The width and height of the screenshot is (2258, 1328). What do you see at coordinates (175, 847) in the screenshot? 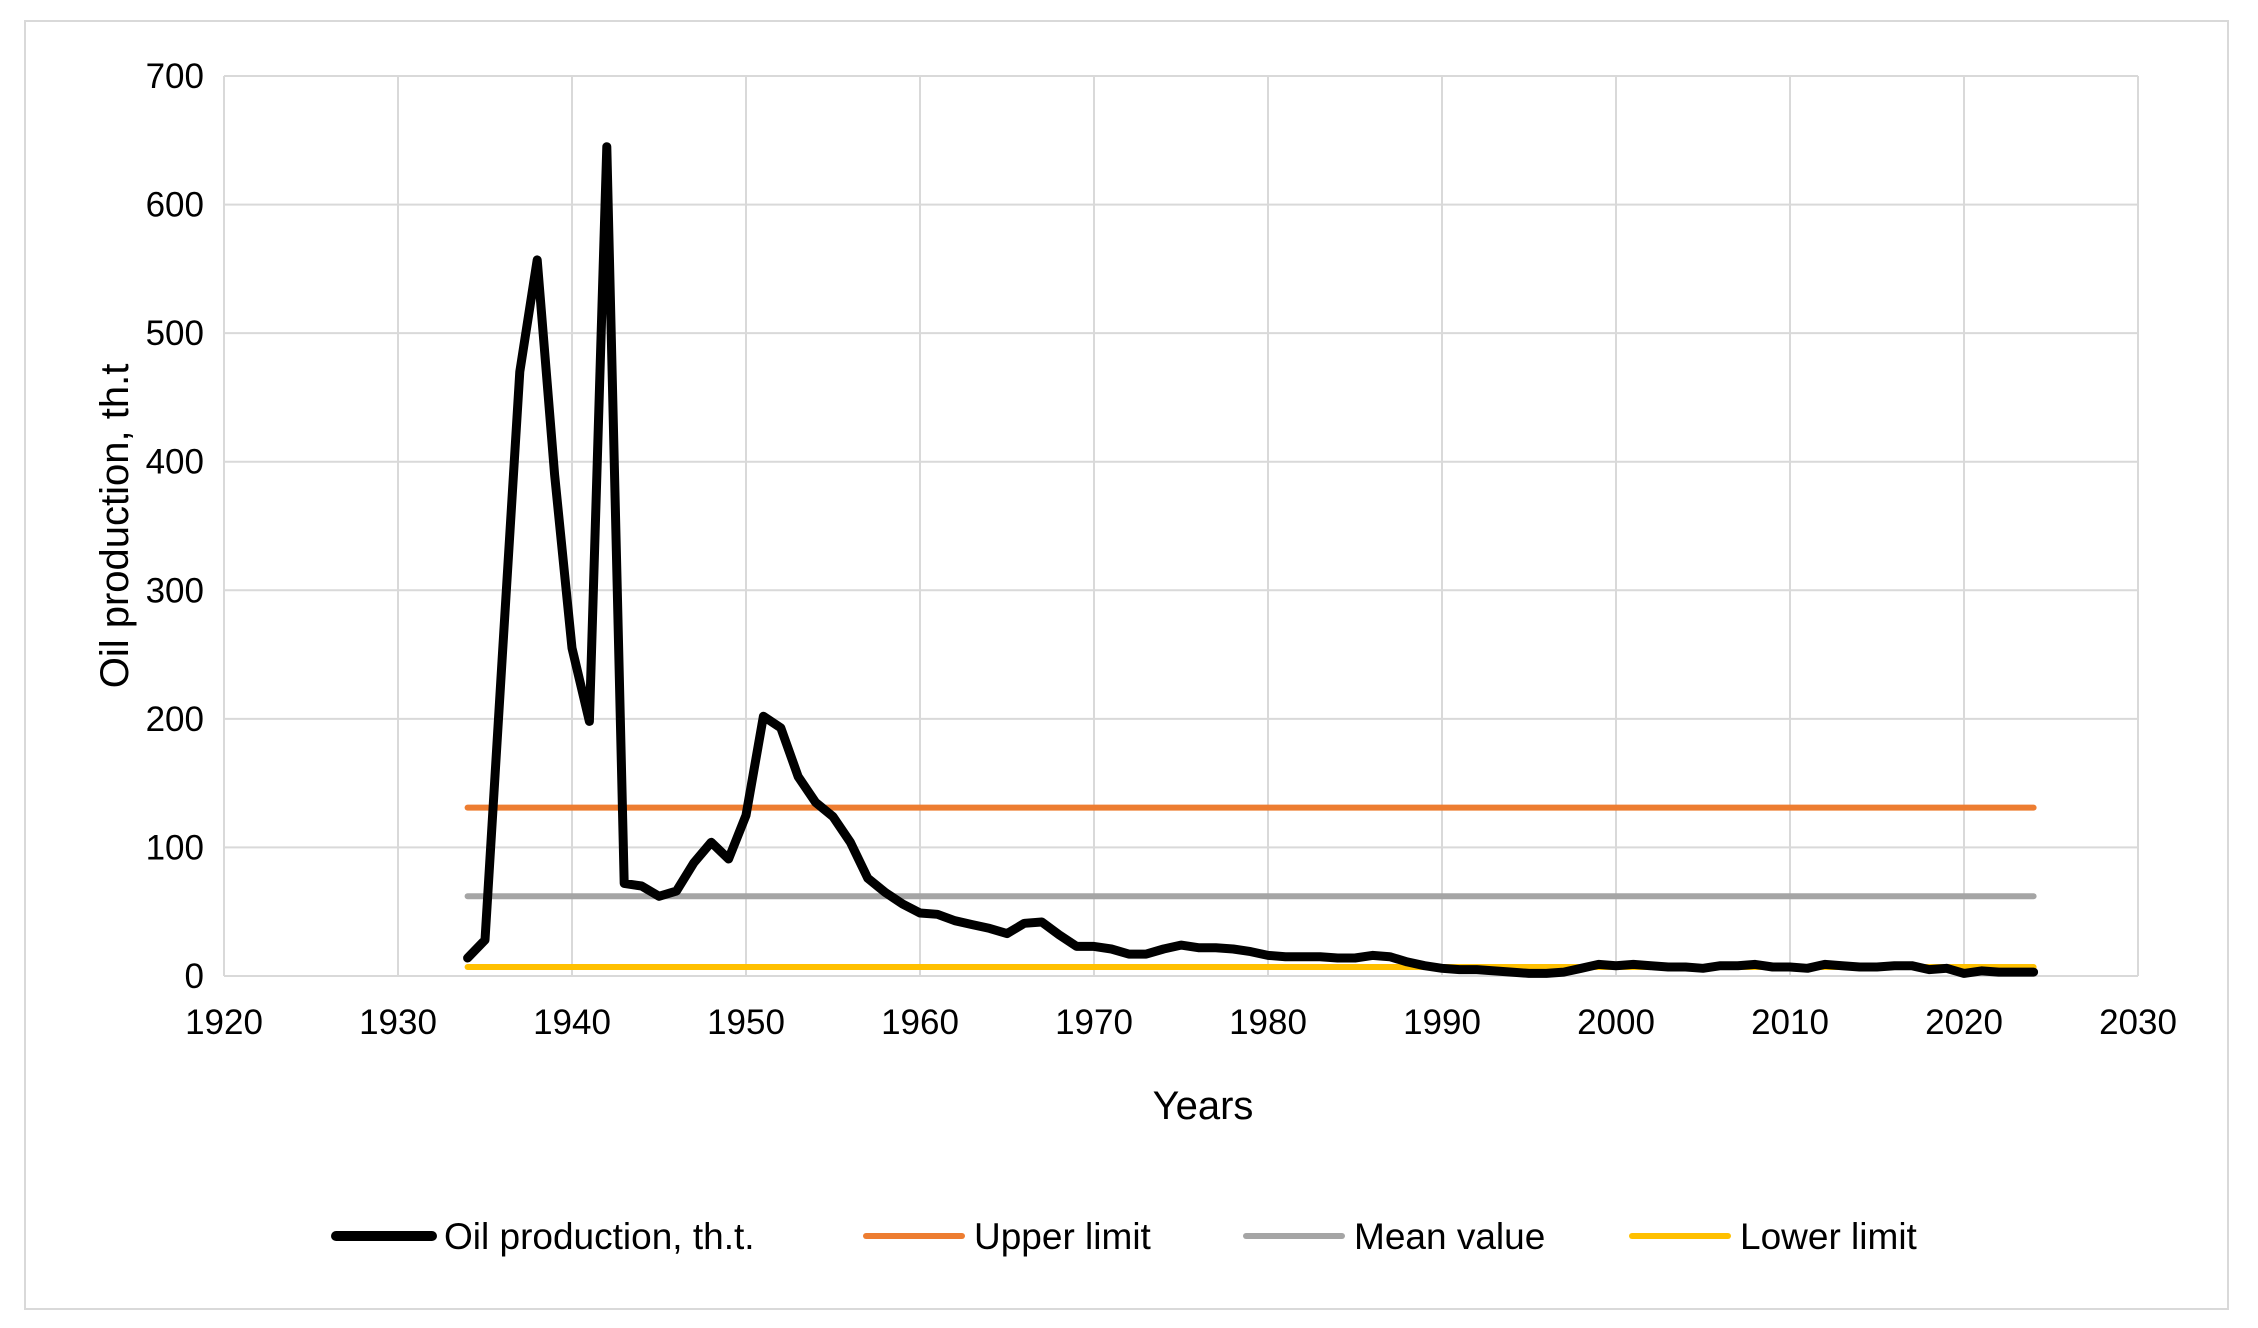
I see `y-tick-label: 100` at bounding box center [175, 847].